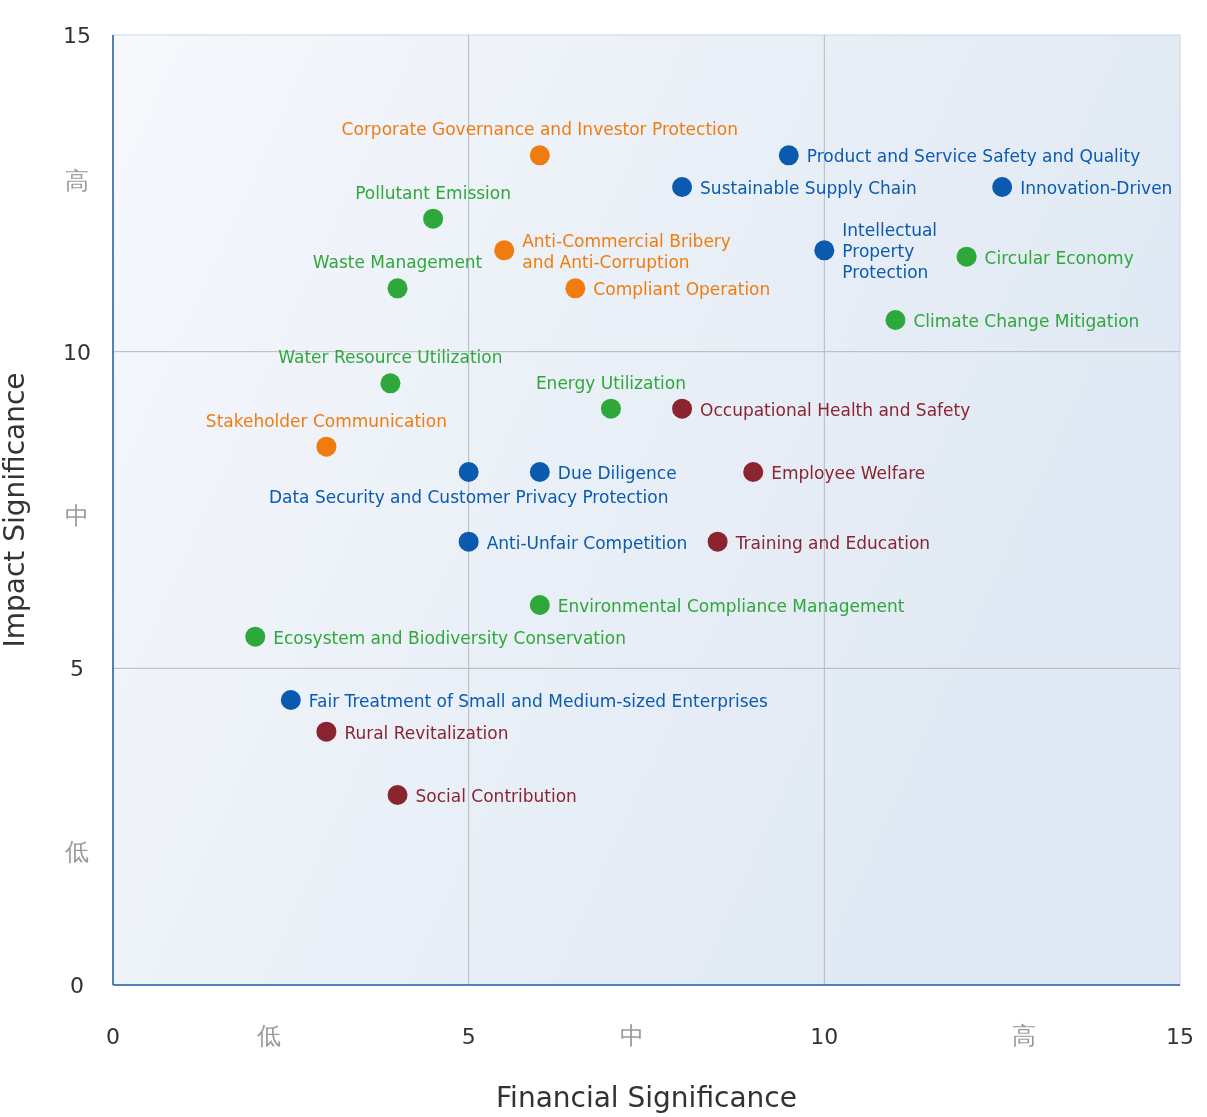  Describe the element at coordinates (646, 1097) in the screenshot. I see `x-axis-title: Financial Significance` at that location.